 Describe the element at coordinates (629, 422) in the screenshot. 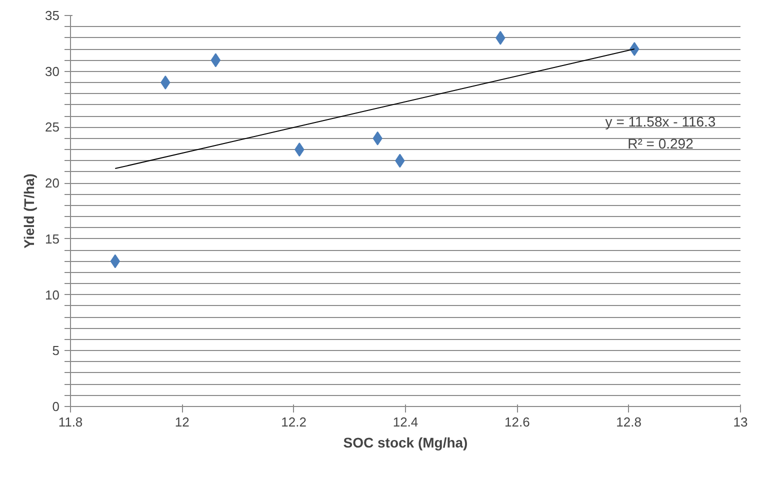

I see `x-tick-label: 12.8` at that location.